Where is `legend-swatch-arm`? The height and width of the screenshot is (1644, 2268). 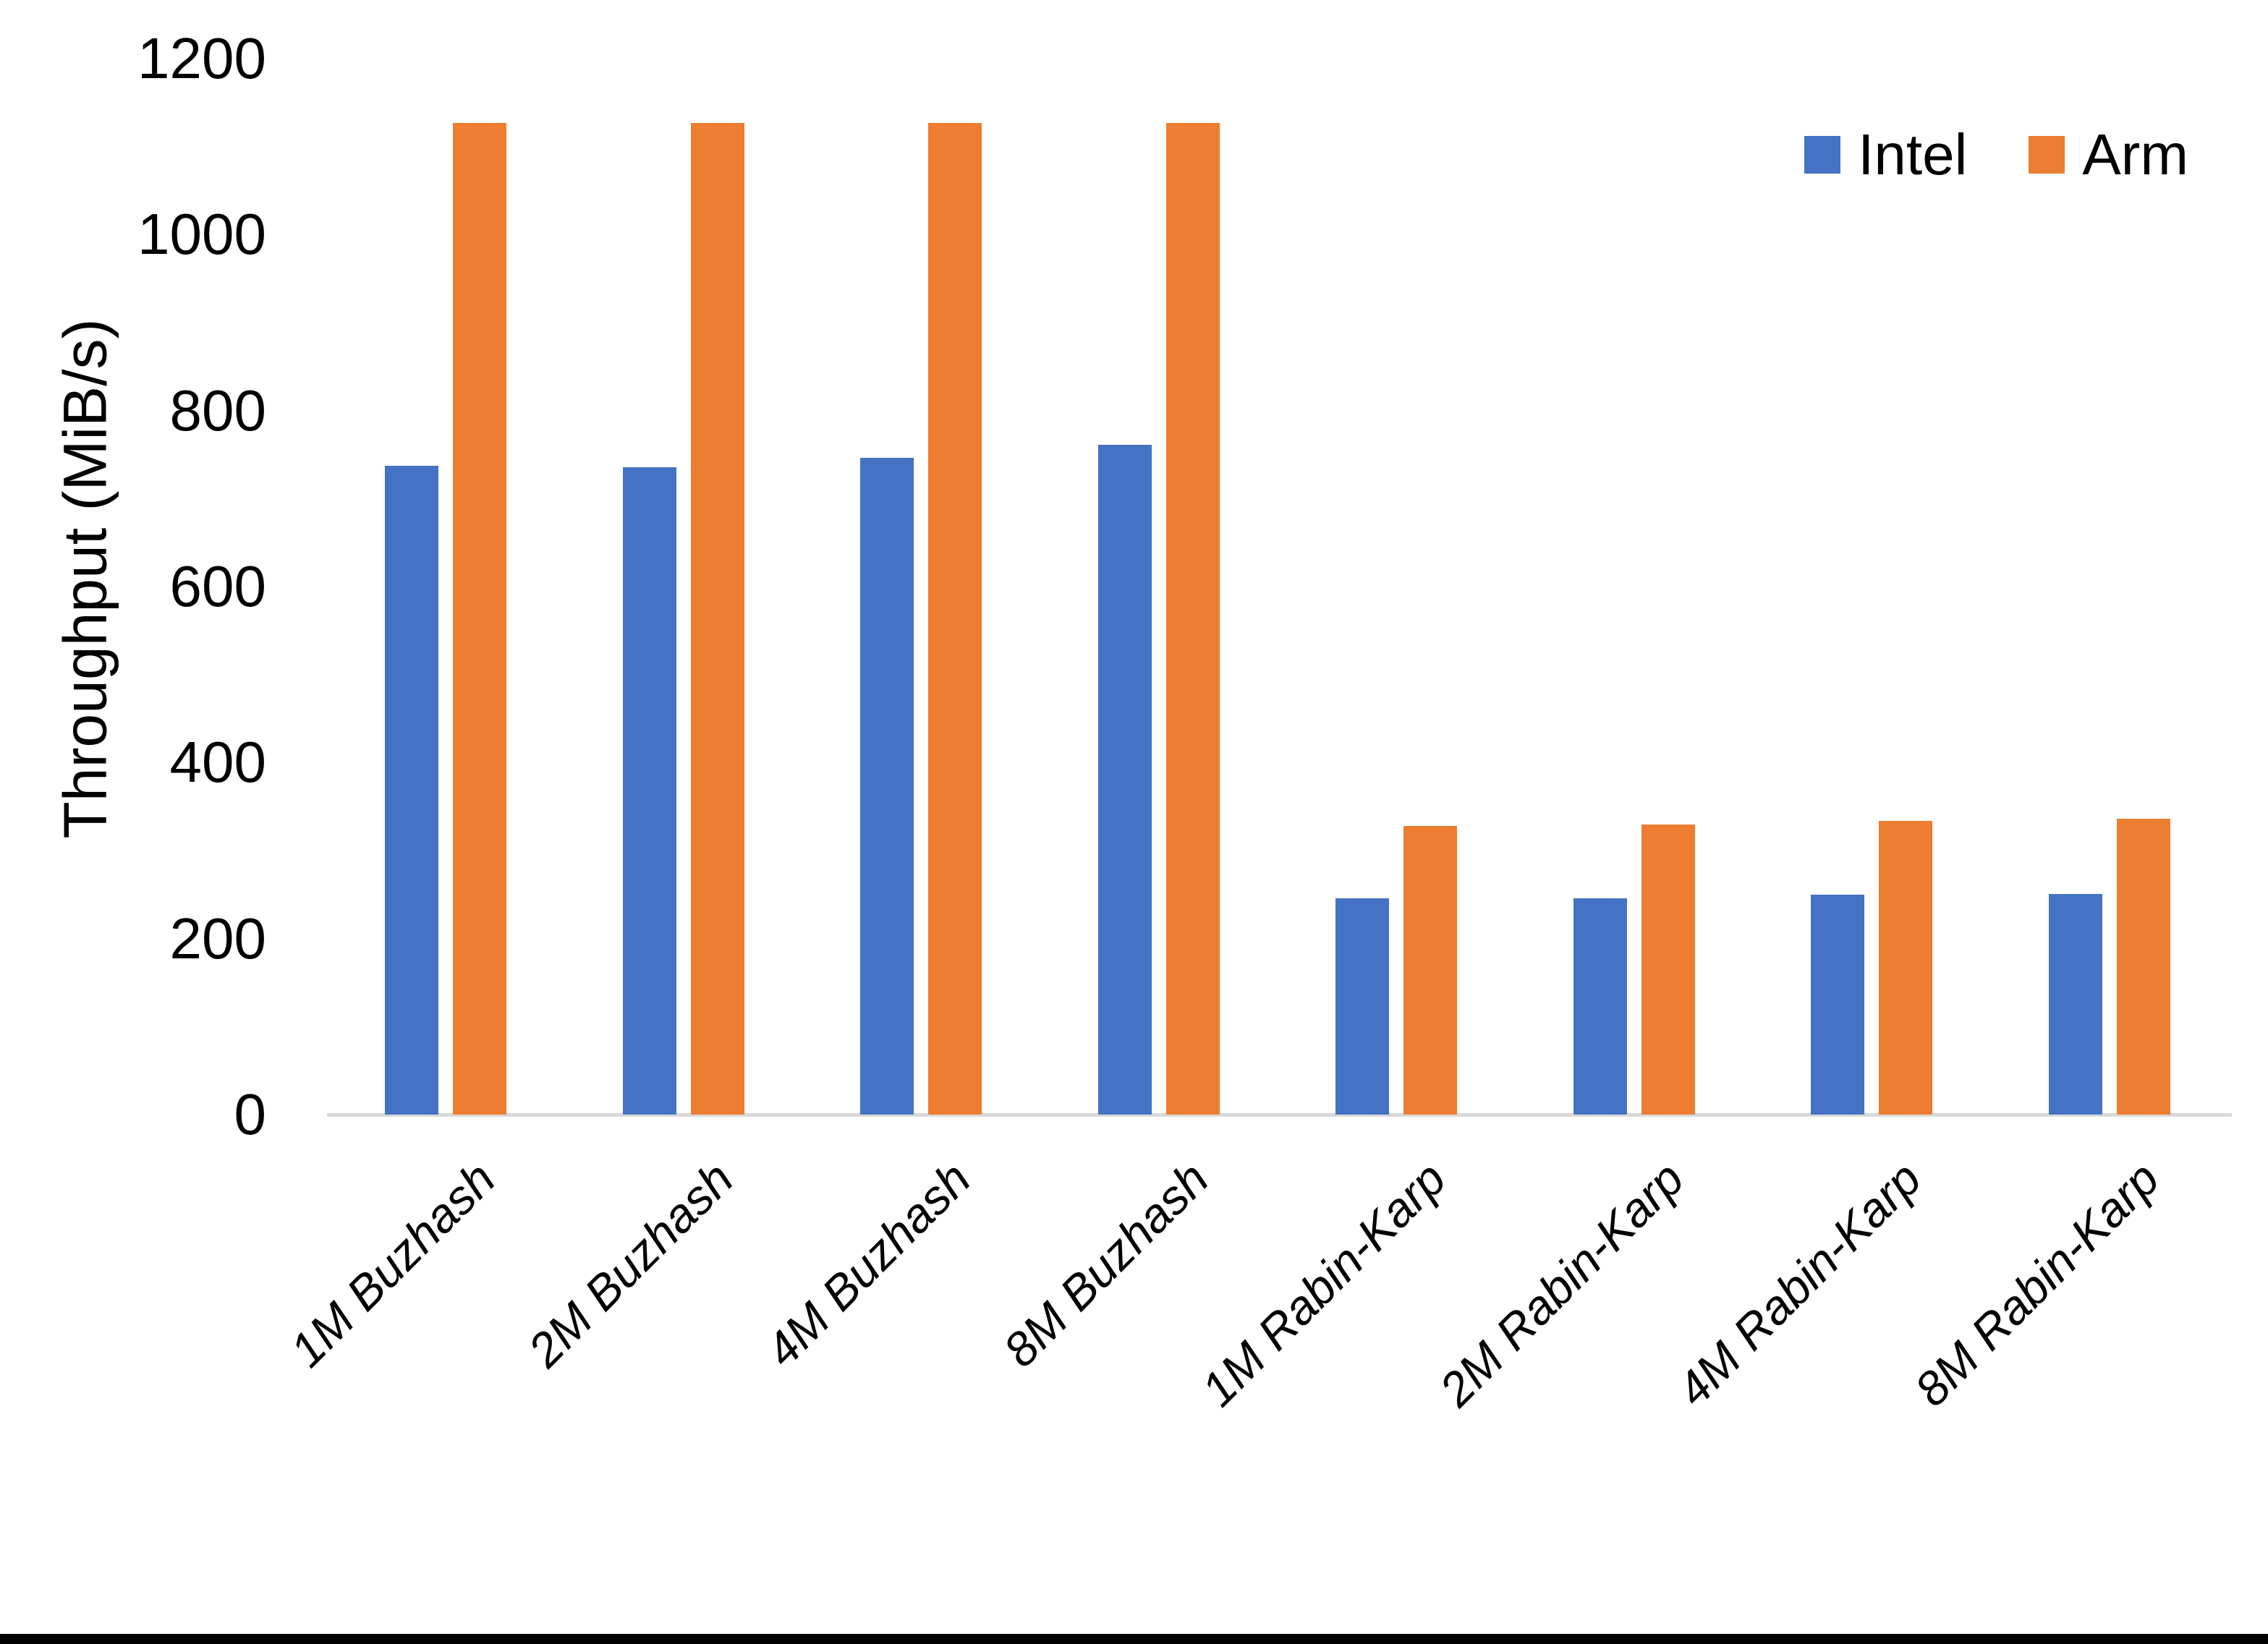 legend-swatch-arm is located at coordinates (2047, 155).